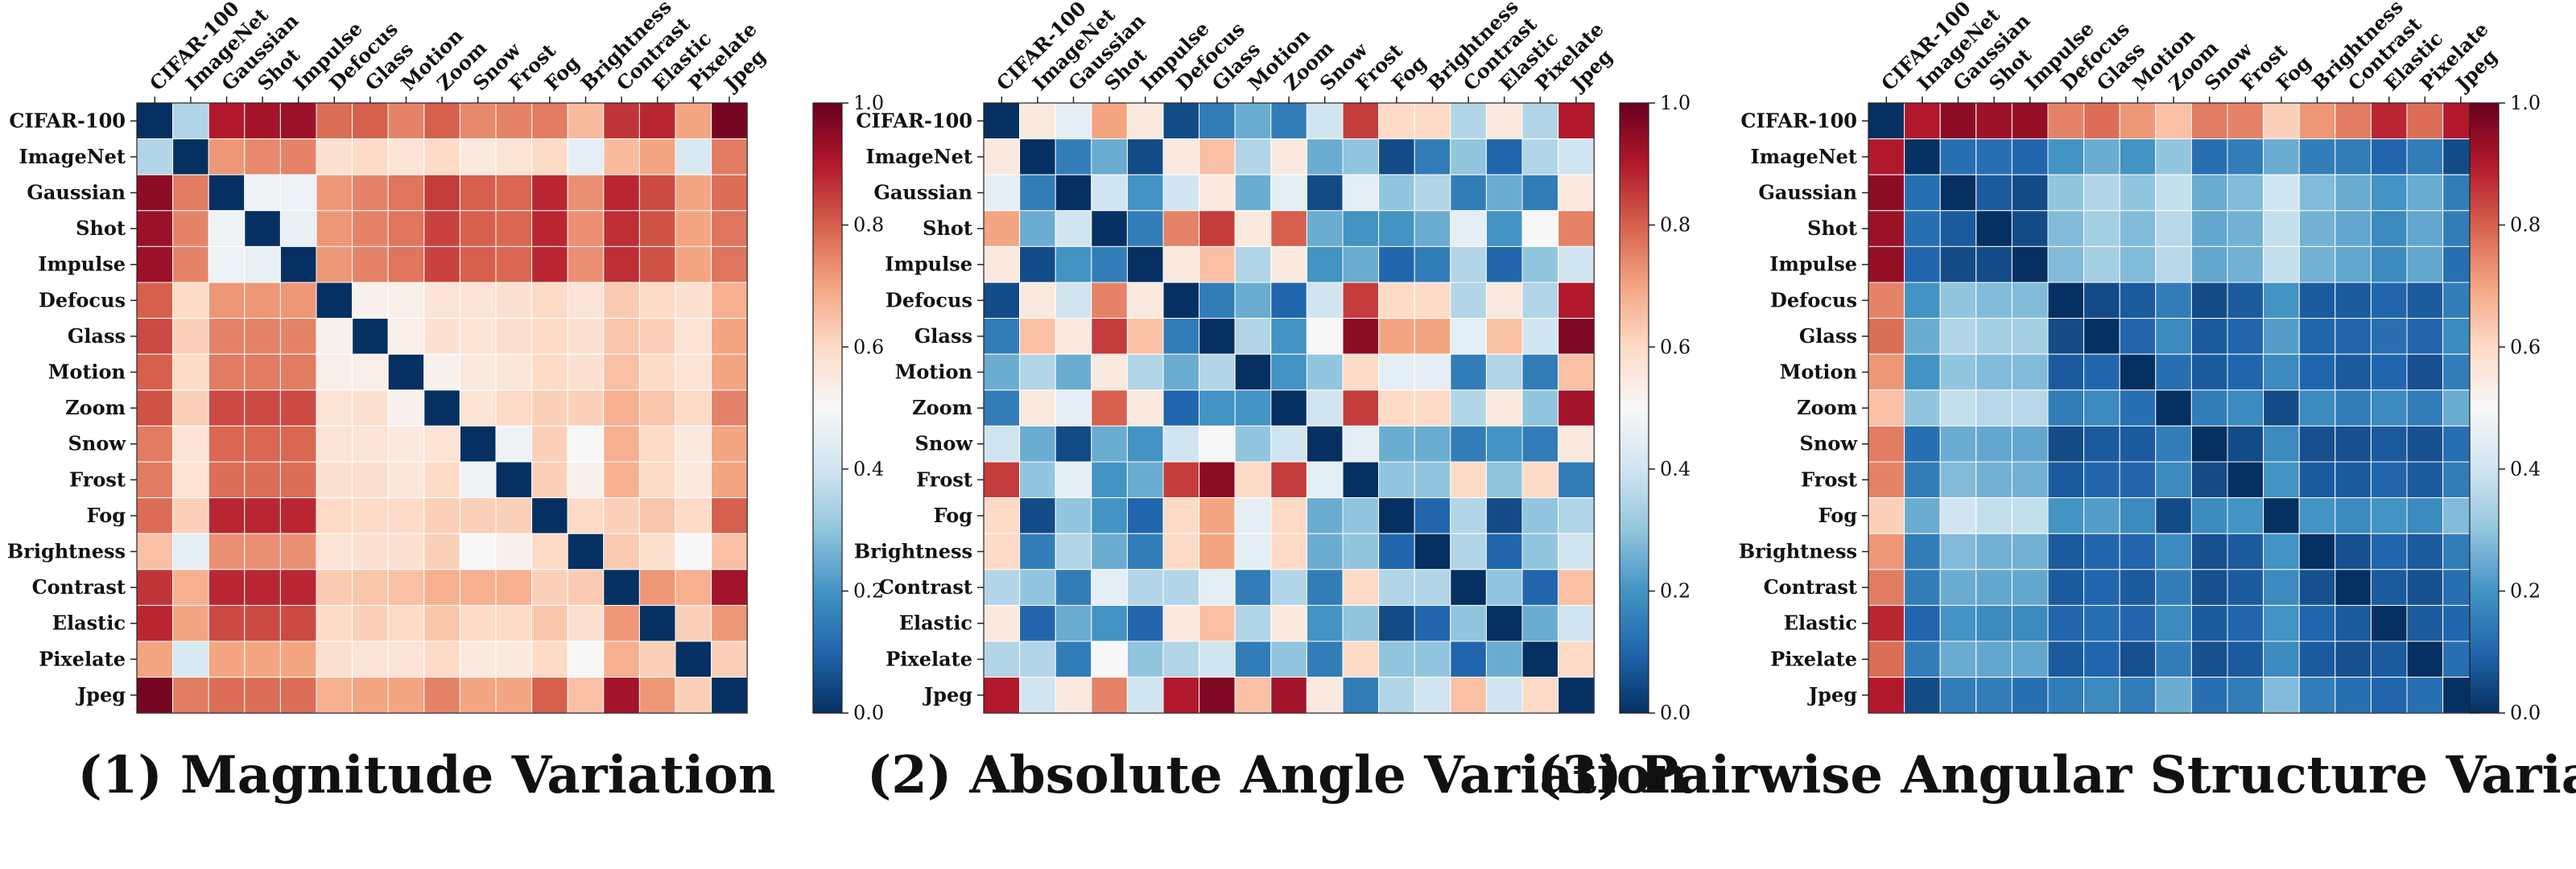  What do you see at coordinates (929, 658) in the screenshot?
I see `y-tick-label: Pixelate` at bounding box center [929, 658].